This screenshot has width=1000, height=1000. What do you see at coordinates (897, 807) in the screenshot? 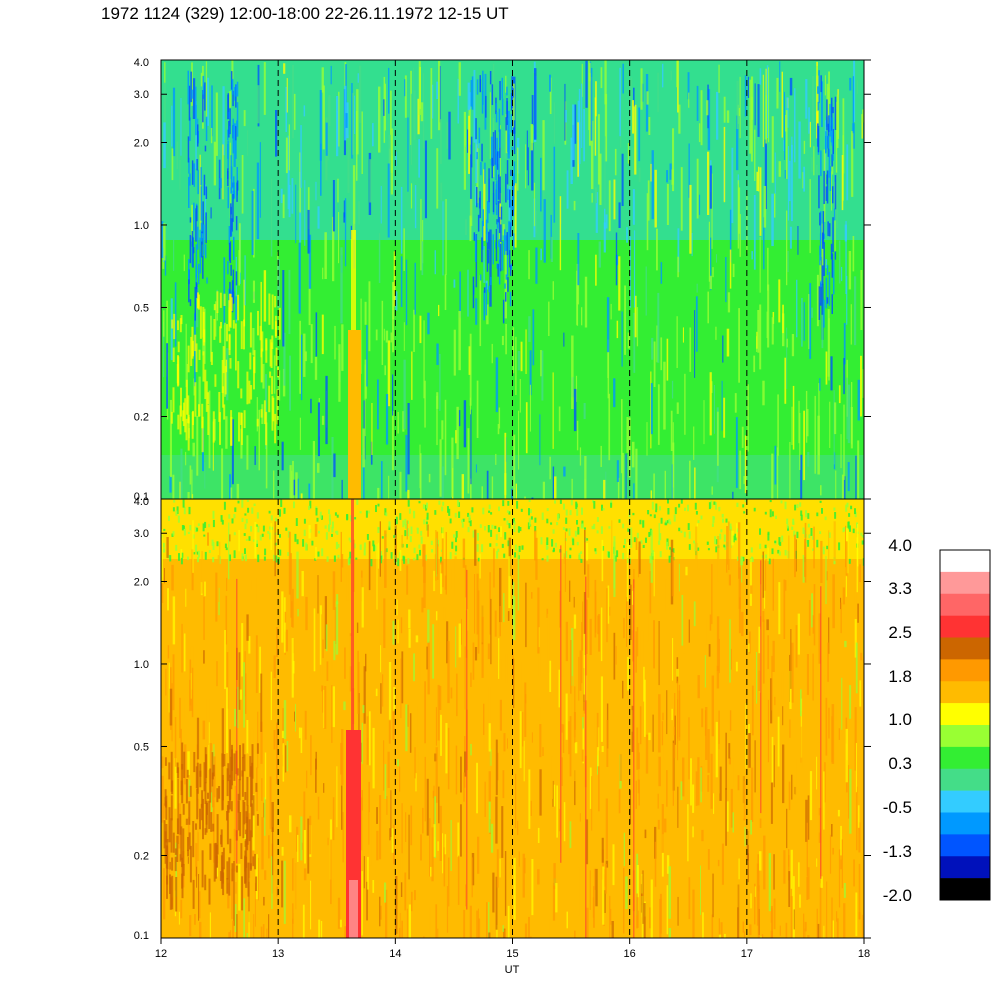
I see `colorbar-label: -0.5` at bounding box center [897, 807].